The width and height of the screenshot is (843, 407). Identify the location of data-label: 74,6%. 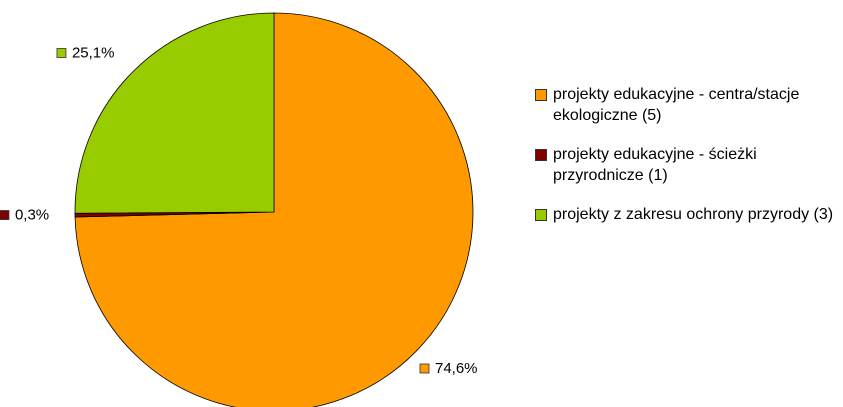
(456, 368).